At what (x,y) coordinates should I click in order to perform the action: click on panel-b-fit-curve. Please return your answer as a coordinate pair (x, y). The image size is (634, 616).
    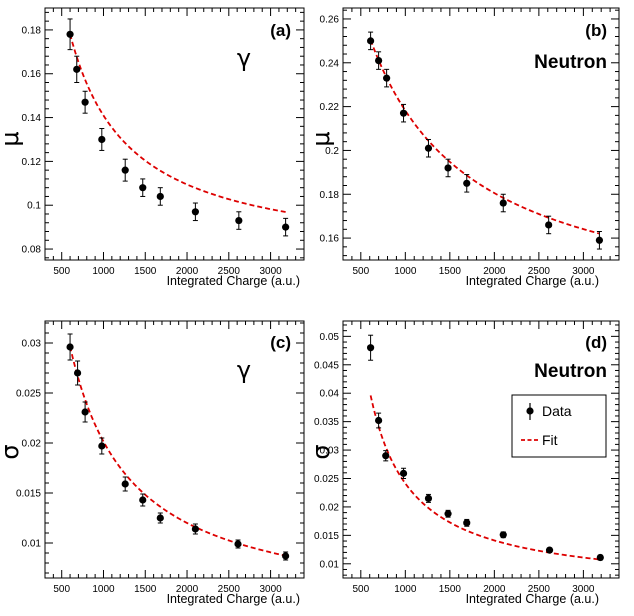
    Looking at the image, I should click on (484, 137).